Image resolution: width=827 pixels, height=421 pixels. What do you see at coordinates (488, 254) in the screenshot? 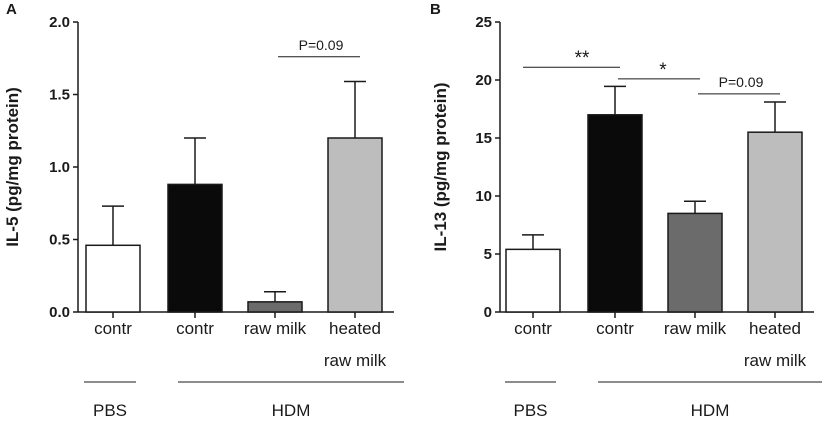
I see `y-tick-label: 5` at bounding box center [488, 254].